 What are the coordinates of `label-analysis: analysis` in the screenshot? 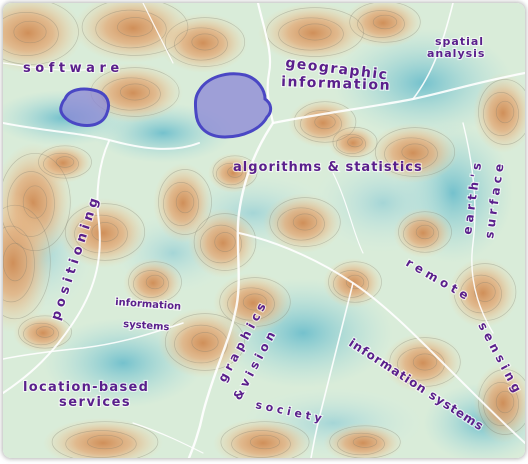 It's located at (456, 53).